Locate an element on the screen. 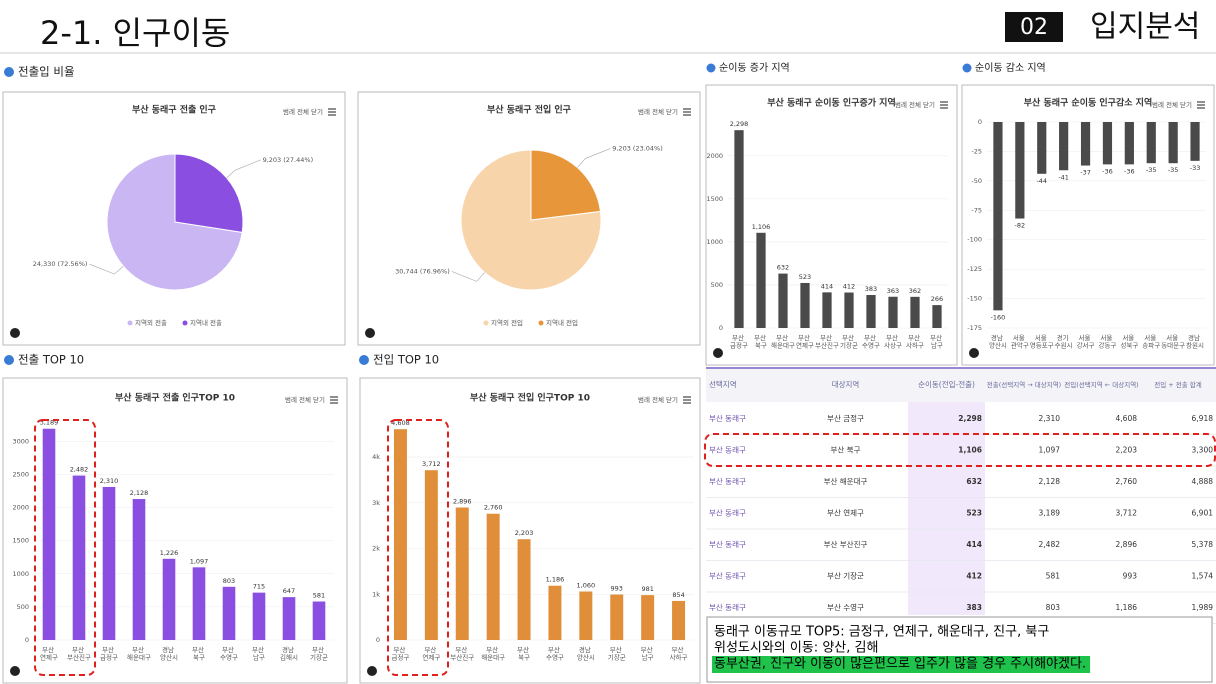 The image size is (1216, 684). data-label: 803 is located at coordinates (229, 581).